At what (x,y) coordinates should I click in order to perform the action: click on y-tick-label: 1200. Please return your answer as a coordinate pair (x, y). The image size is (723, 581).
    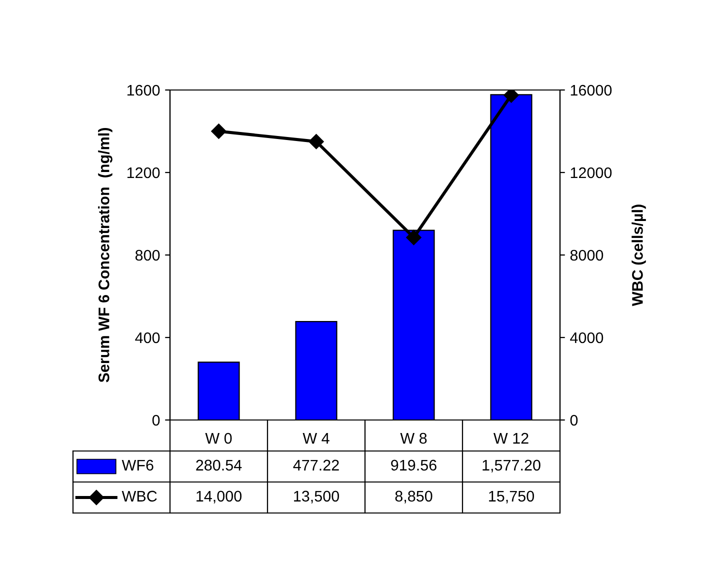
    Looking at the image, I should click on (143, 172).